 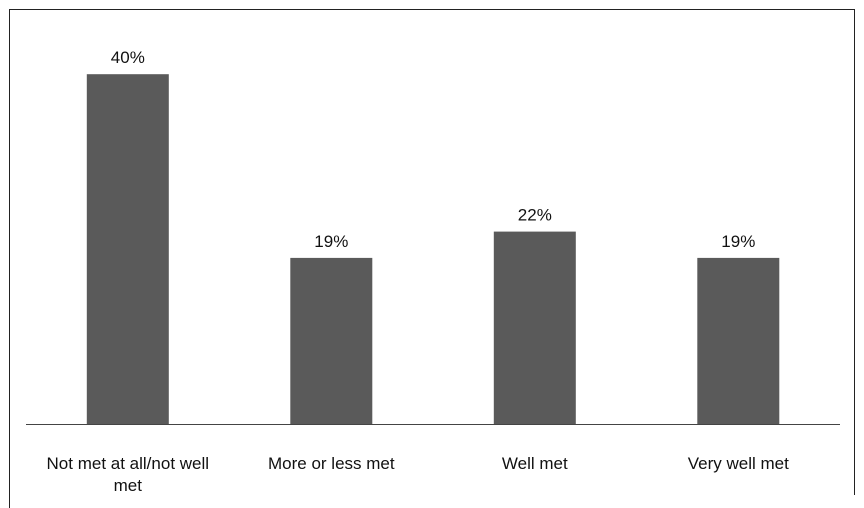 I want to click on category-label-3: Very well met, so click(x=738, y=463).